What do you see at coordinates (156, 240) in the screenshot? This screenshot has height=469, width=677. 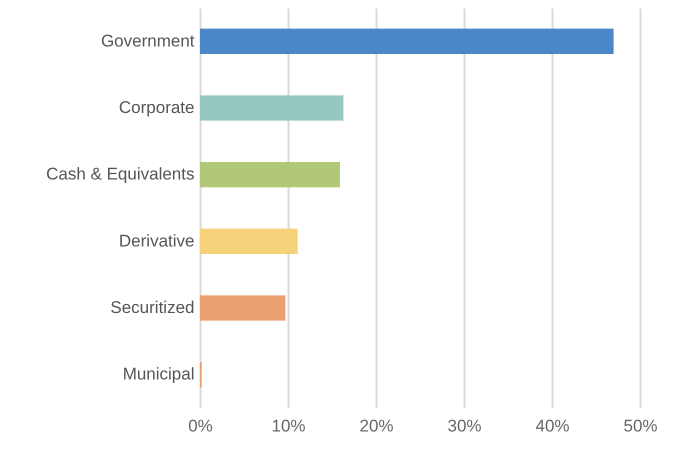 I see `y-tick-label: Derivative` at bounding box center [156, 240].